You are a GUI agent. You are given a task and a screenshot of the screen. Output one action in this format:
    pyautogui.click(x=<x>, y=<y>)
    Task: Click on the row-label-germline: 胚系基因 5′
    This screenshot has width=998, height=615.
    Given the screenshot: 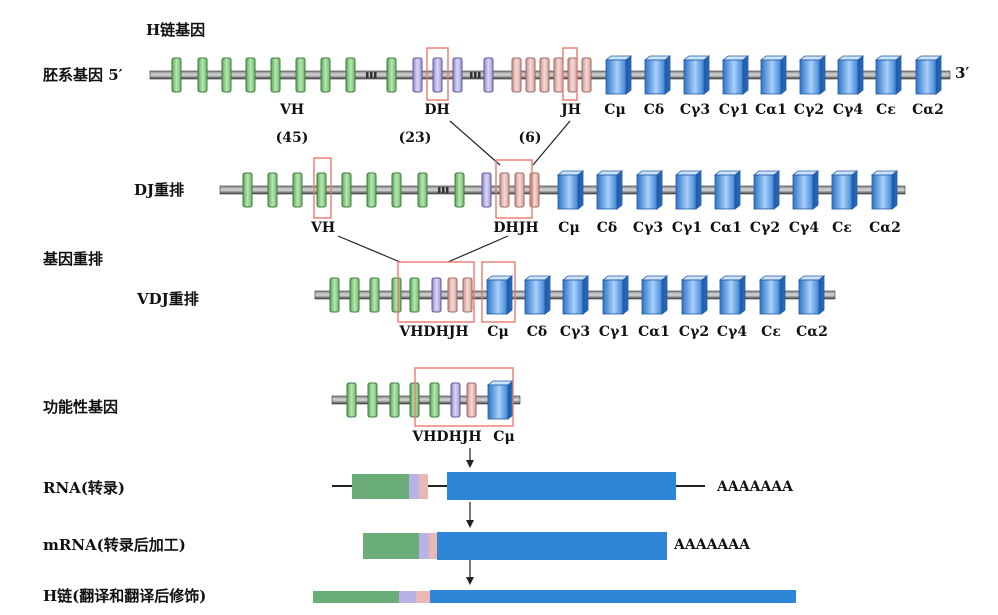 What is the action you would take?
    pyautogui.click(x=83, y=75)
    